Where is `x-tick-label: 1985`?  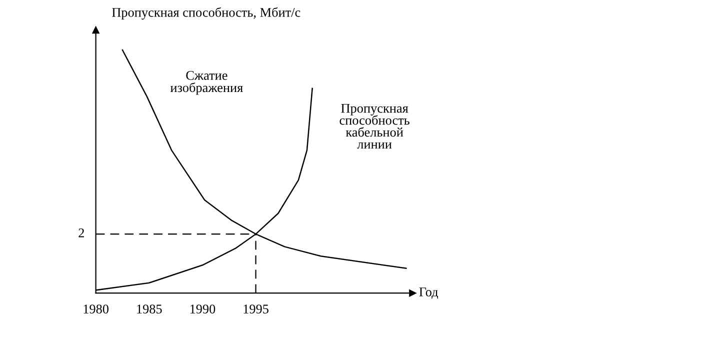
x-tick-label: 1985 is located at coordinates (149, 309).